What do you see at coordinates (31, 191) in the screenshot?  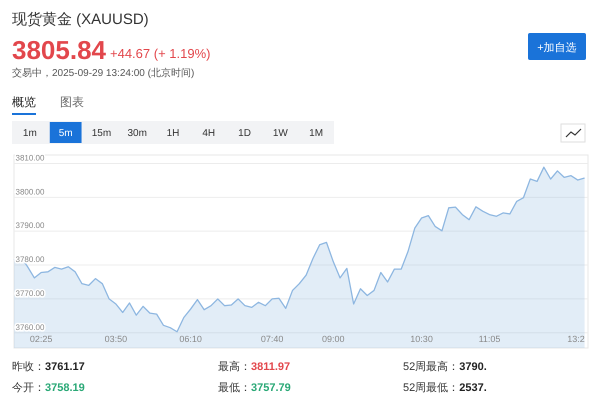 I see `y-tick-label: 3800.00` at bounding box center [31, 191].